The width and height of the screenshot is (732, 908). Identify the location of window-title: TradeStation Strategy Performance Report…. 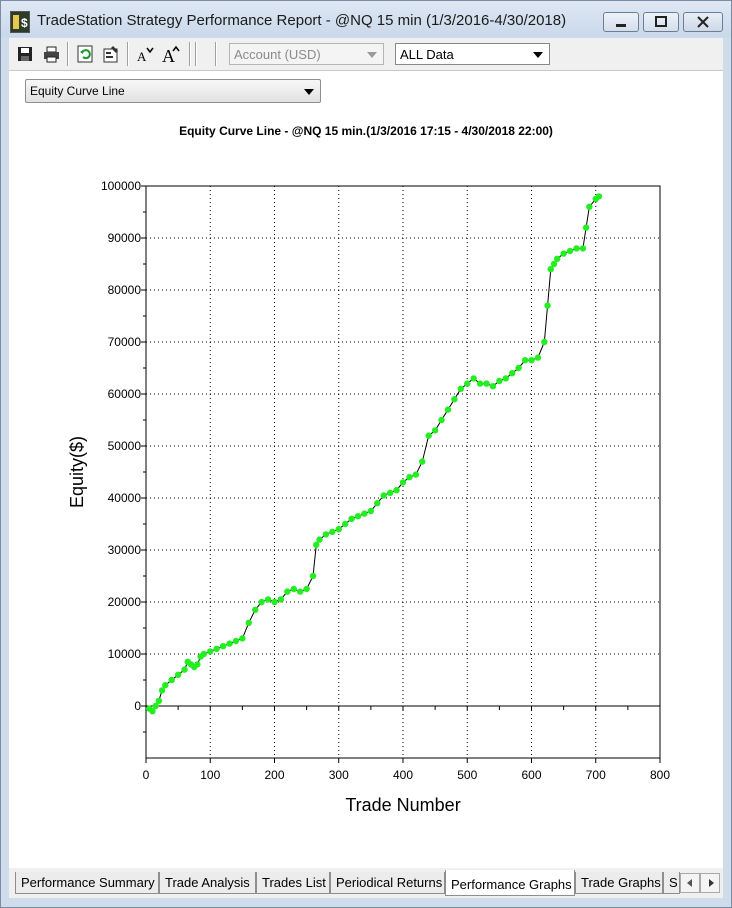
(302, 20).